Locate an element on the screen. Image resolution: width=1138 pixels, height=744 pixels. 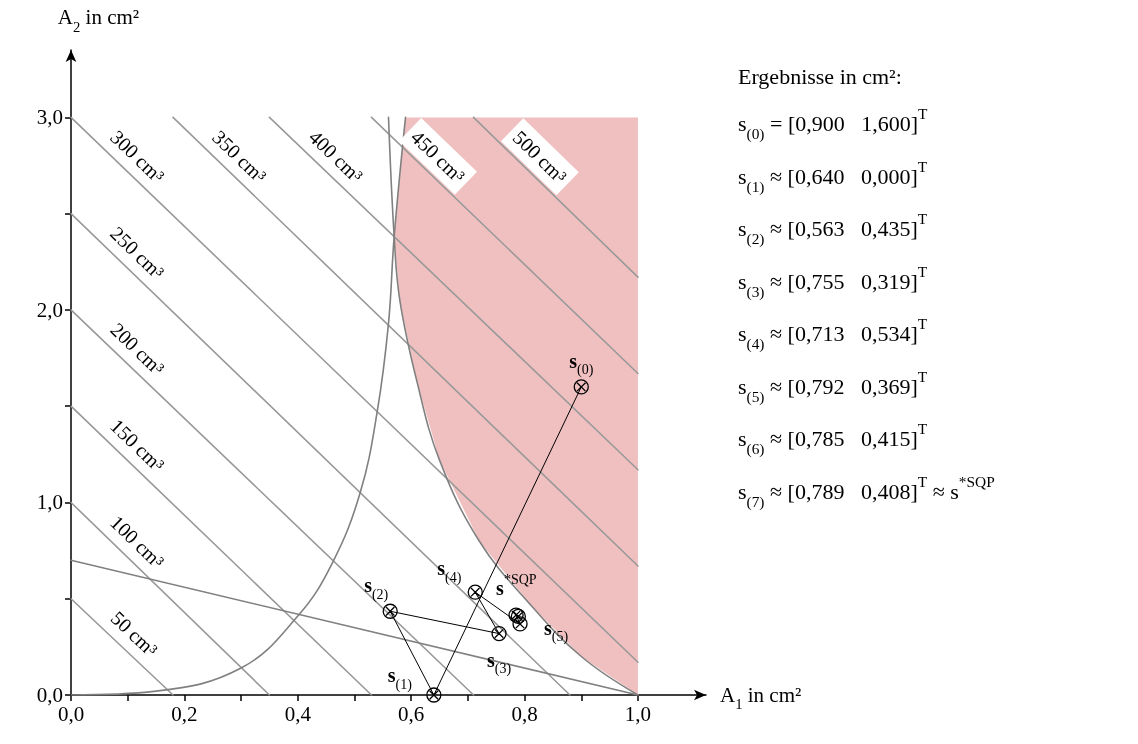
text: 50 cm³ is located at coordinates (134, 633).